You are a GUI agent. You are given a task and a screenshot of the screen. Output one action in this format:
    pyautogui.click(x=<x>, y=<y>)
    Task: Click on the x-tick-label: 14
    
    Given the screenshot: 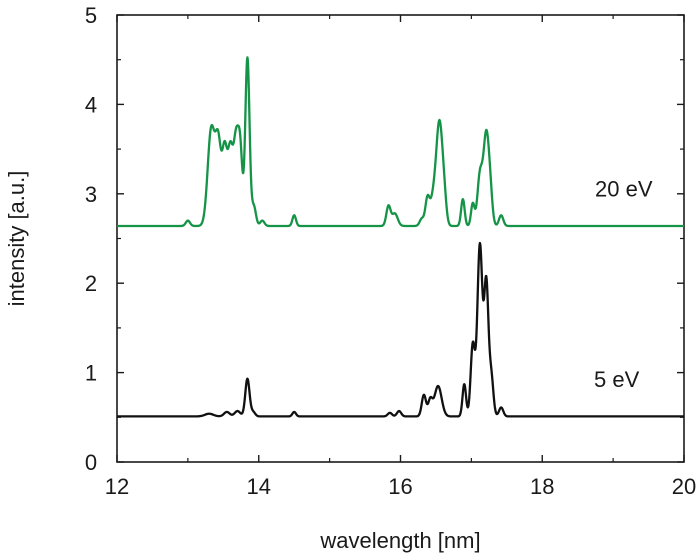 What is the action you would take?
    pyautogui.click(x=259, y=486)
    